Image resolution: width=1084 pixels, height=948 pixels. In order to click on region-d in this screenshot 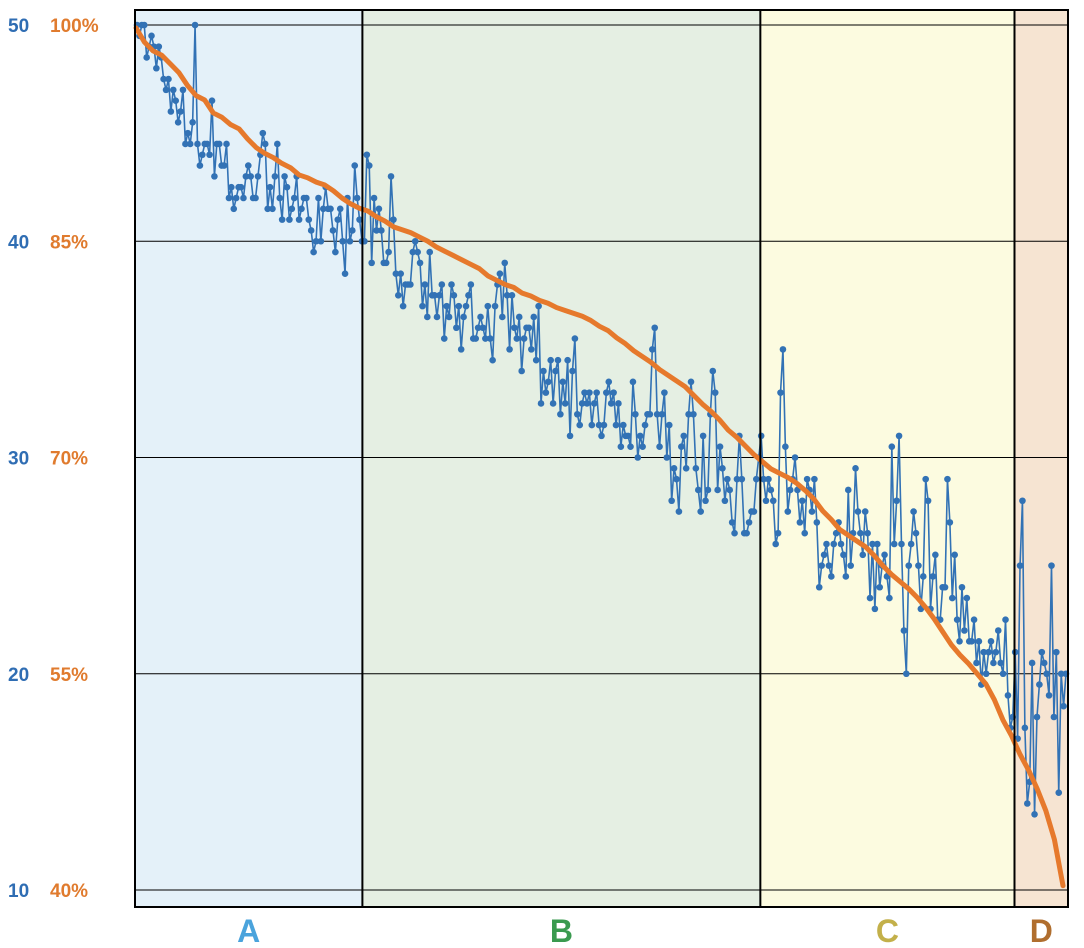, I will do `click(1041, 458)`.